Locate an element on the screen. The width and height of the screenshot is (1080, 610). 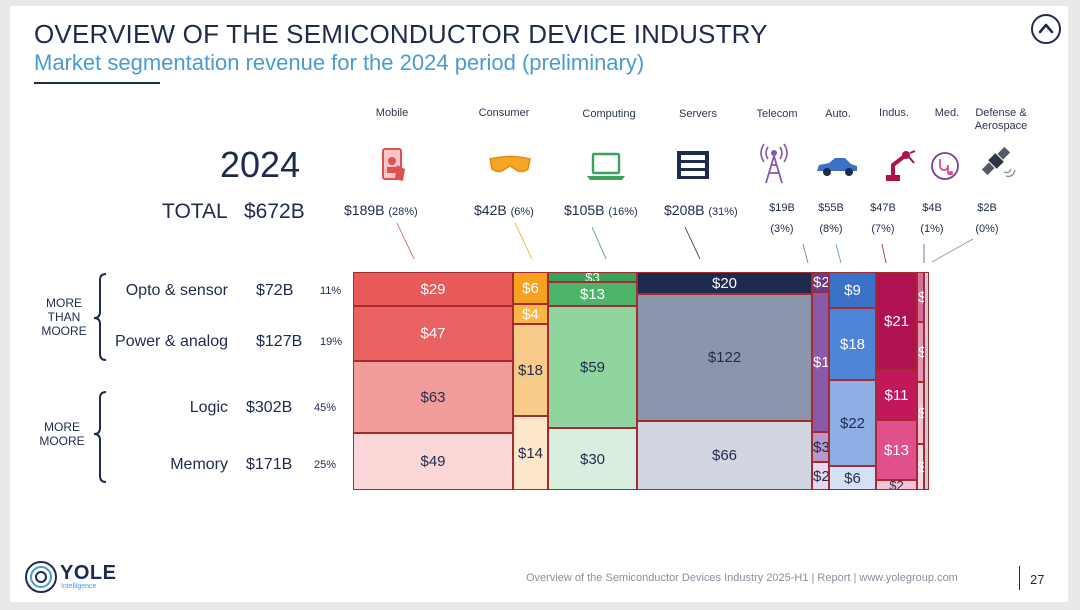
cell-auto-power: $9 is located at coordinates (852, 290).